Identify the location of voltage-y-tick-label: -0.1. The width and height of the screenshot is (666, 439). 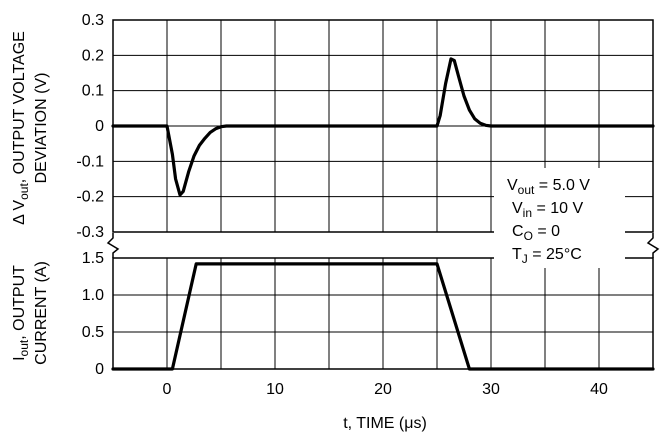
(90, 161).